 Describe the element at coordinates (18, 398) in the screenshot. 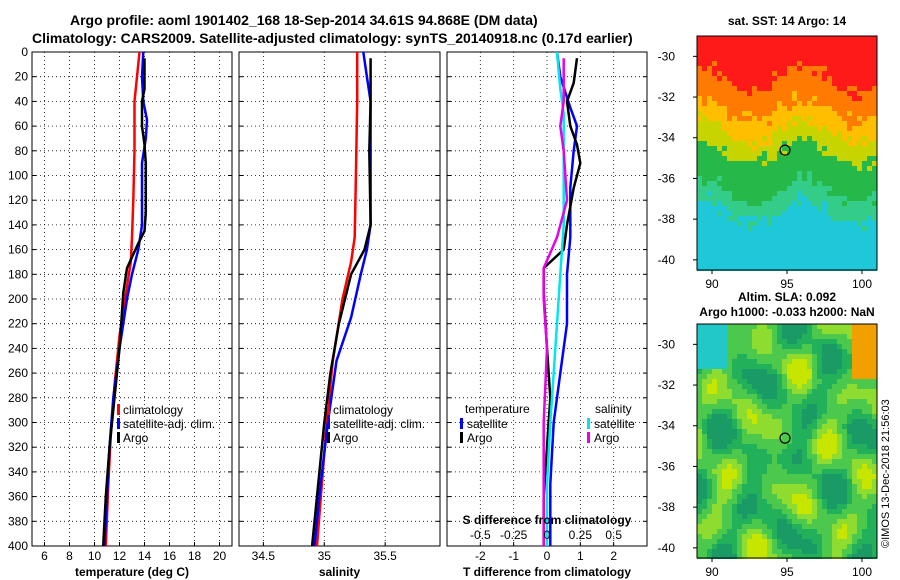

I see `pressure-tick-label: 280` at that location.